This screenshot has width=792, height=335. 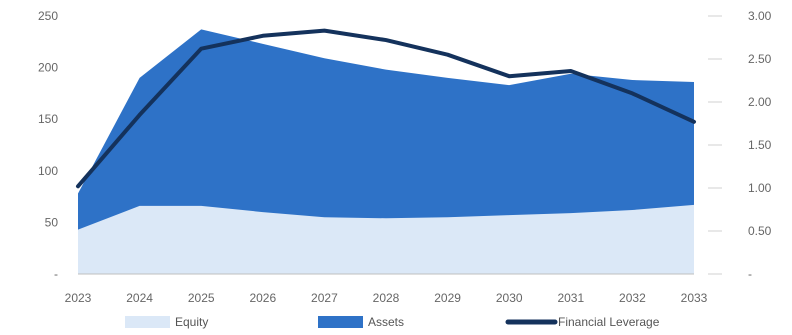 What do you see at coordinates (52, 222) in the screenshot?
I see `left-tick-label: 50` at bounding box center [52, 222].